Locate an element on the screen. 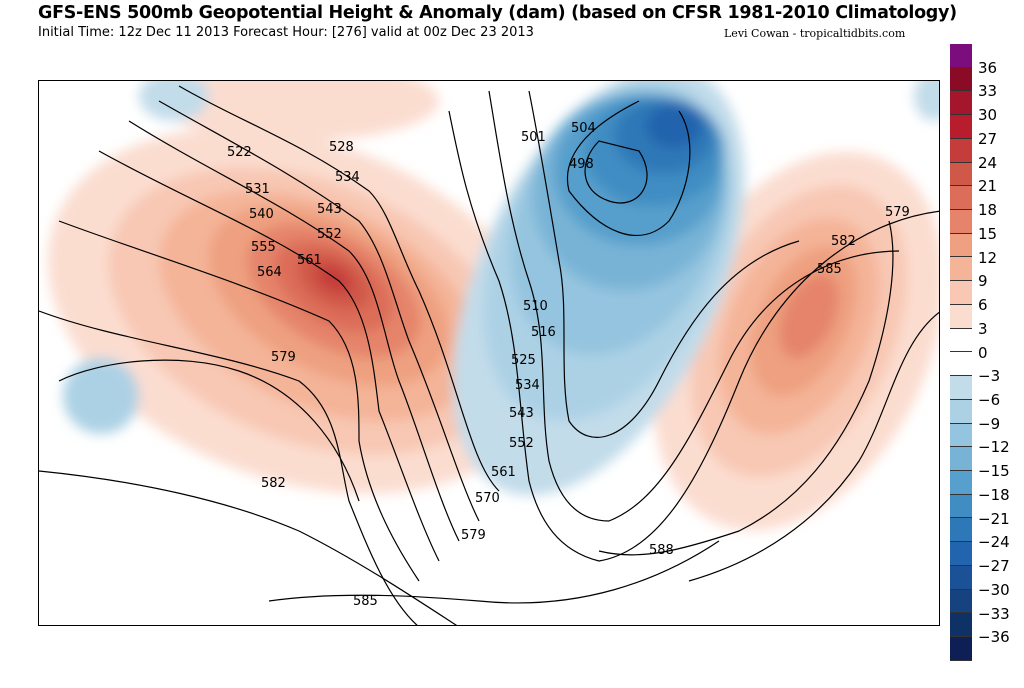 The image size is (1024, 688). contour-label: 501 is located at coordinates (533, 137).